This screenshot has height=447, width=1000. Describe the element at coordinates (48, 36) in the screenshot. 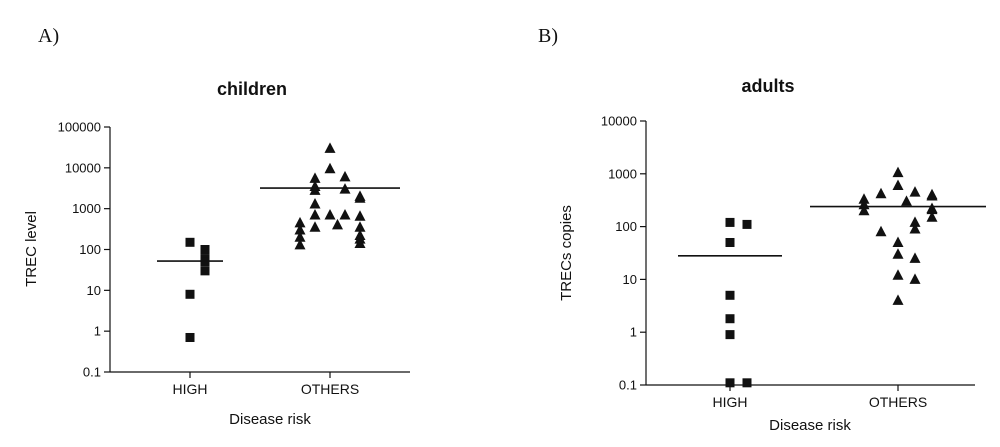

I see `panel-label-a: A)` at that location.